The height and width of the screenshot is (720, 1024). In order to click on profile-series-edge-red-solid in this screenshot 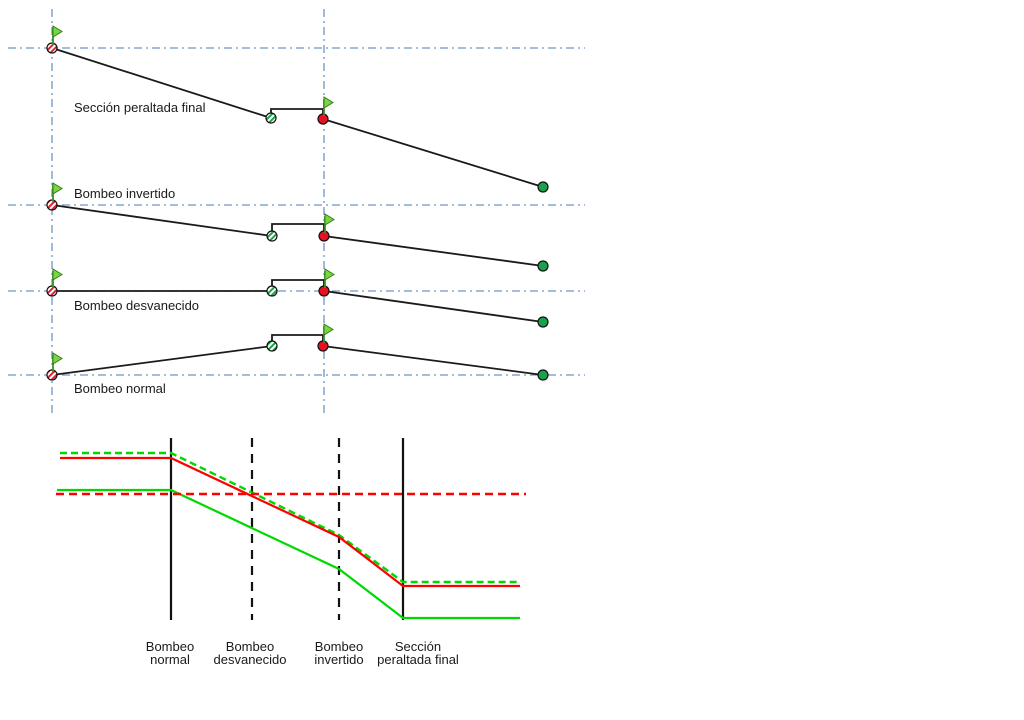, I will do `click(290, 522)`.